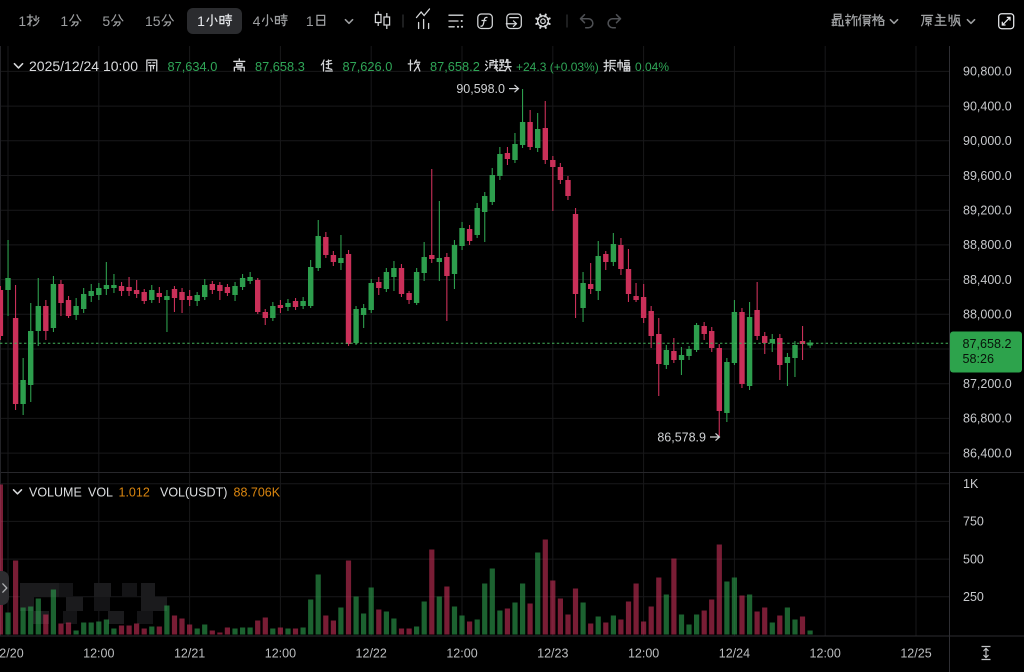  I want to click on svg-text: 90,800.0, so click(987, 72).